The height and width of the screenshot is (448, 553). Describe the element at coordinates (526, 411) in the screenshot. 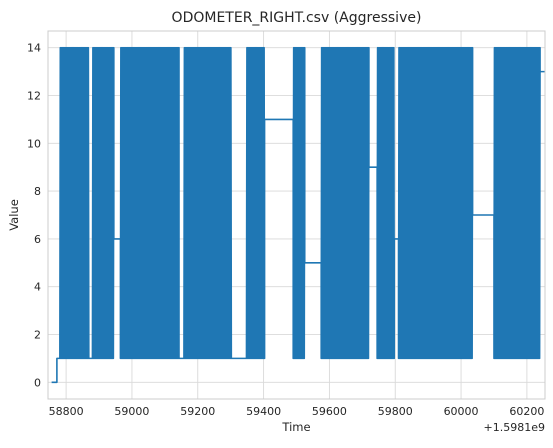

I see `x-tick-label: 60200` at that location.